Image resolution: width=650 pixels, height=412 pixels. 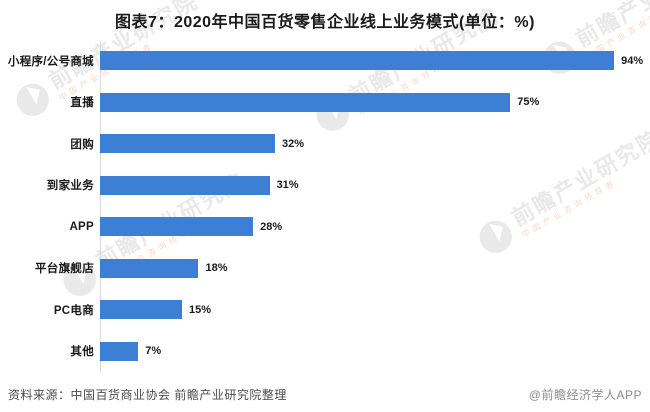 What do you see at coordinates (200, 309) in the screenshot?
I see `value-label: 15%` at bounding box center [200, 309].